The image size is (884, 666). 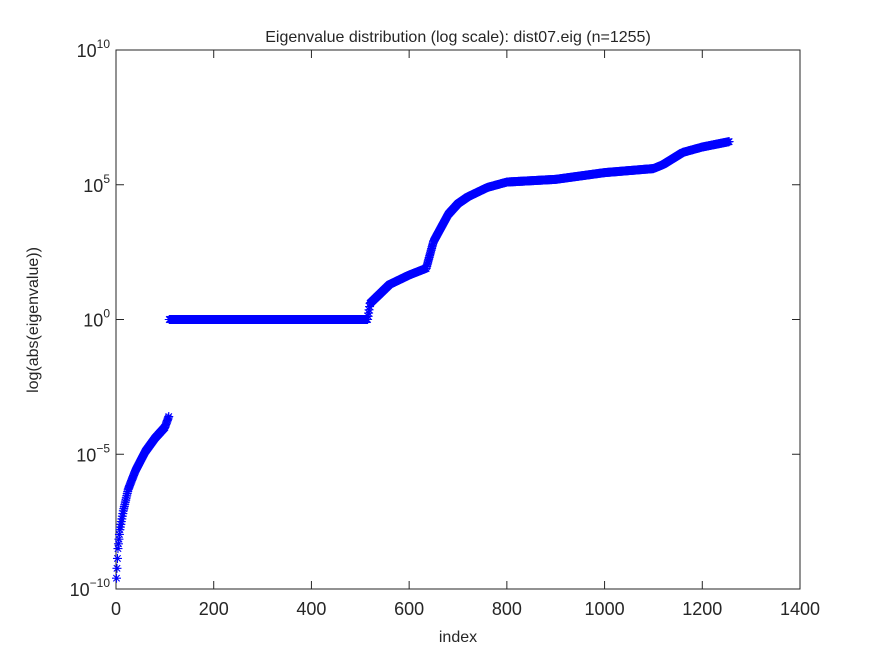 I want to click on y-tick-label: 10⁰, so click(x=96, y=319).